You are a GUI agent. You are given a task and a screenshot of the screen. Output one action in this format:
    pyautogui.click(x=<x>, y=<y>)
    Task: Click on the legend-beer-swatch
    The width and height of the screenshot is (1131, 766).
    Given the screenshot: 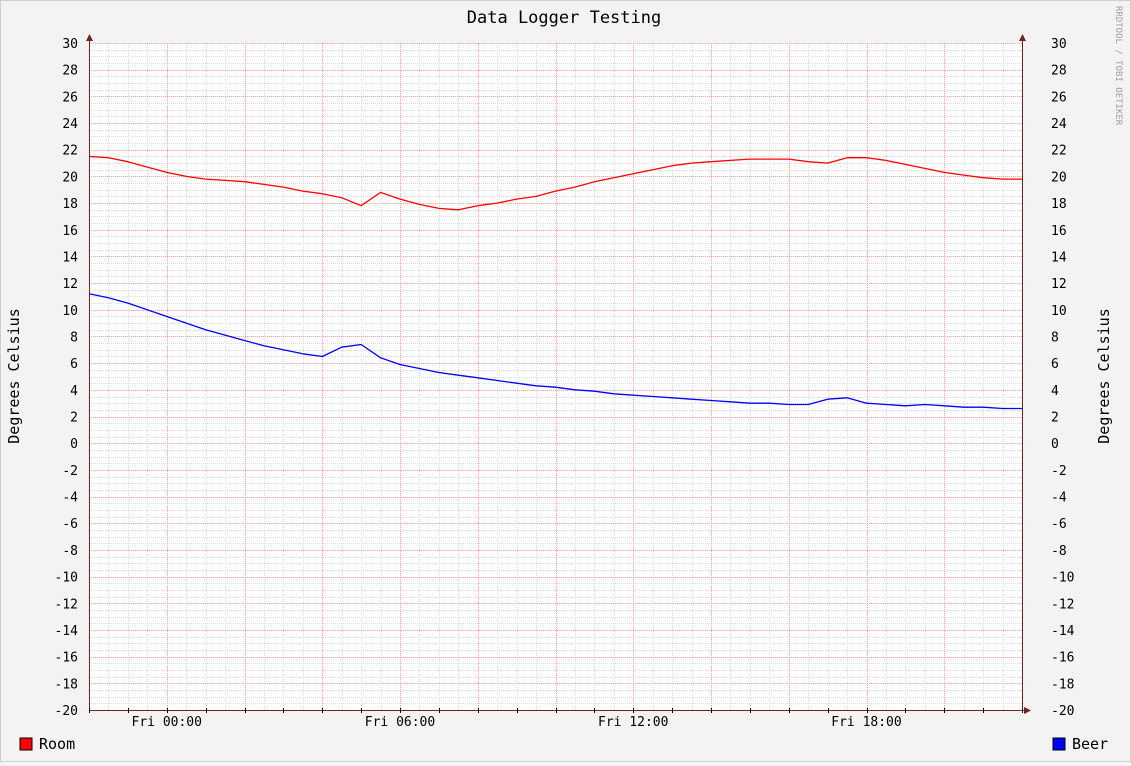 What is the action you would take?
    pyautogui.click(x=1059, y=744)
    